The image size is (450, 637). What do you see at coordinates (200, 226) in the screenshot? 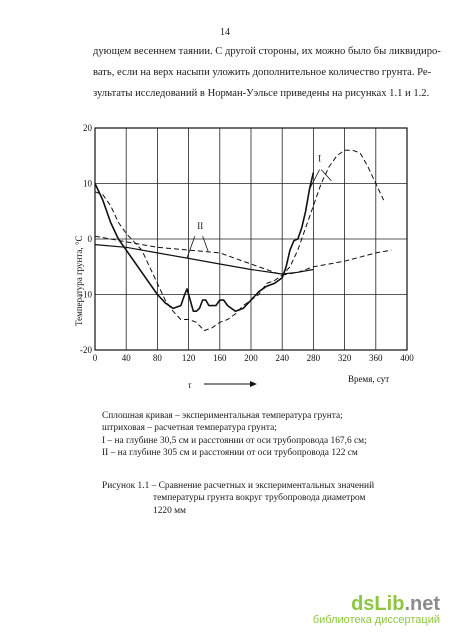
I see `curve-label-II: II` at bounding box center [200, 226].